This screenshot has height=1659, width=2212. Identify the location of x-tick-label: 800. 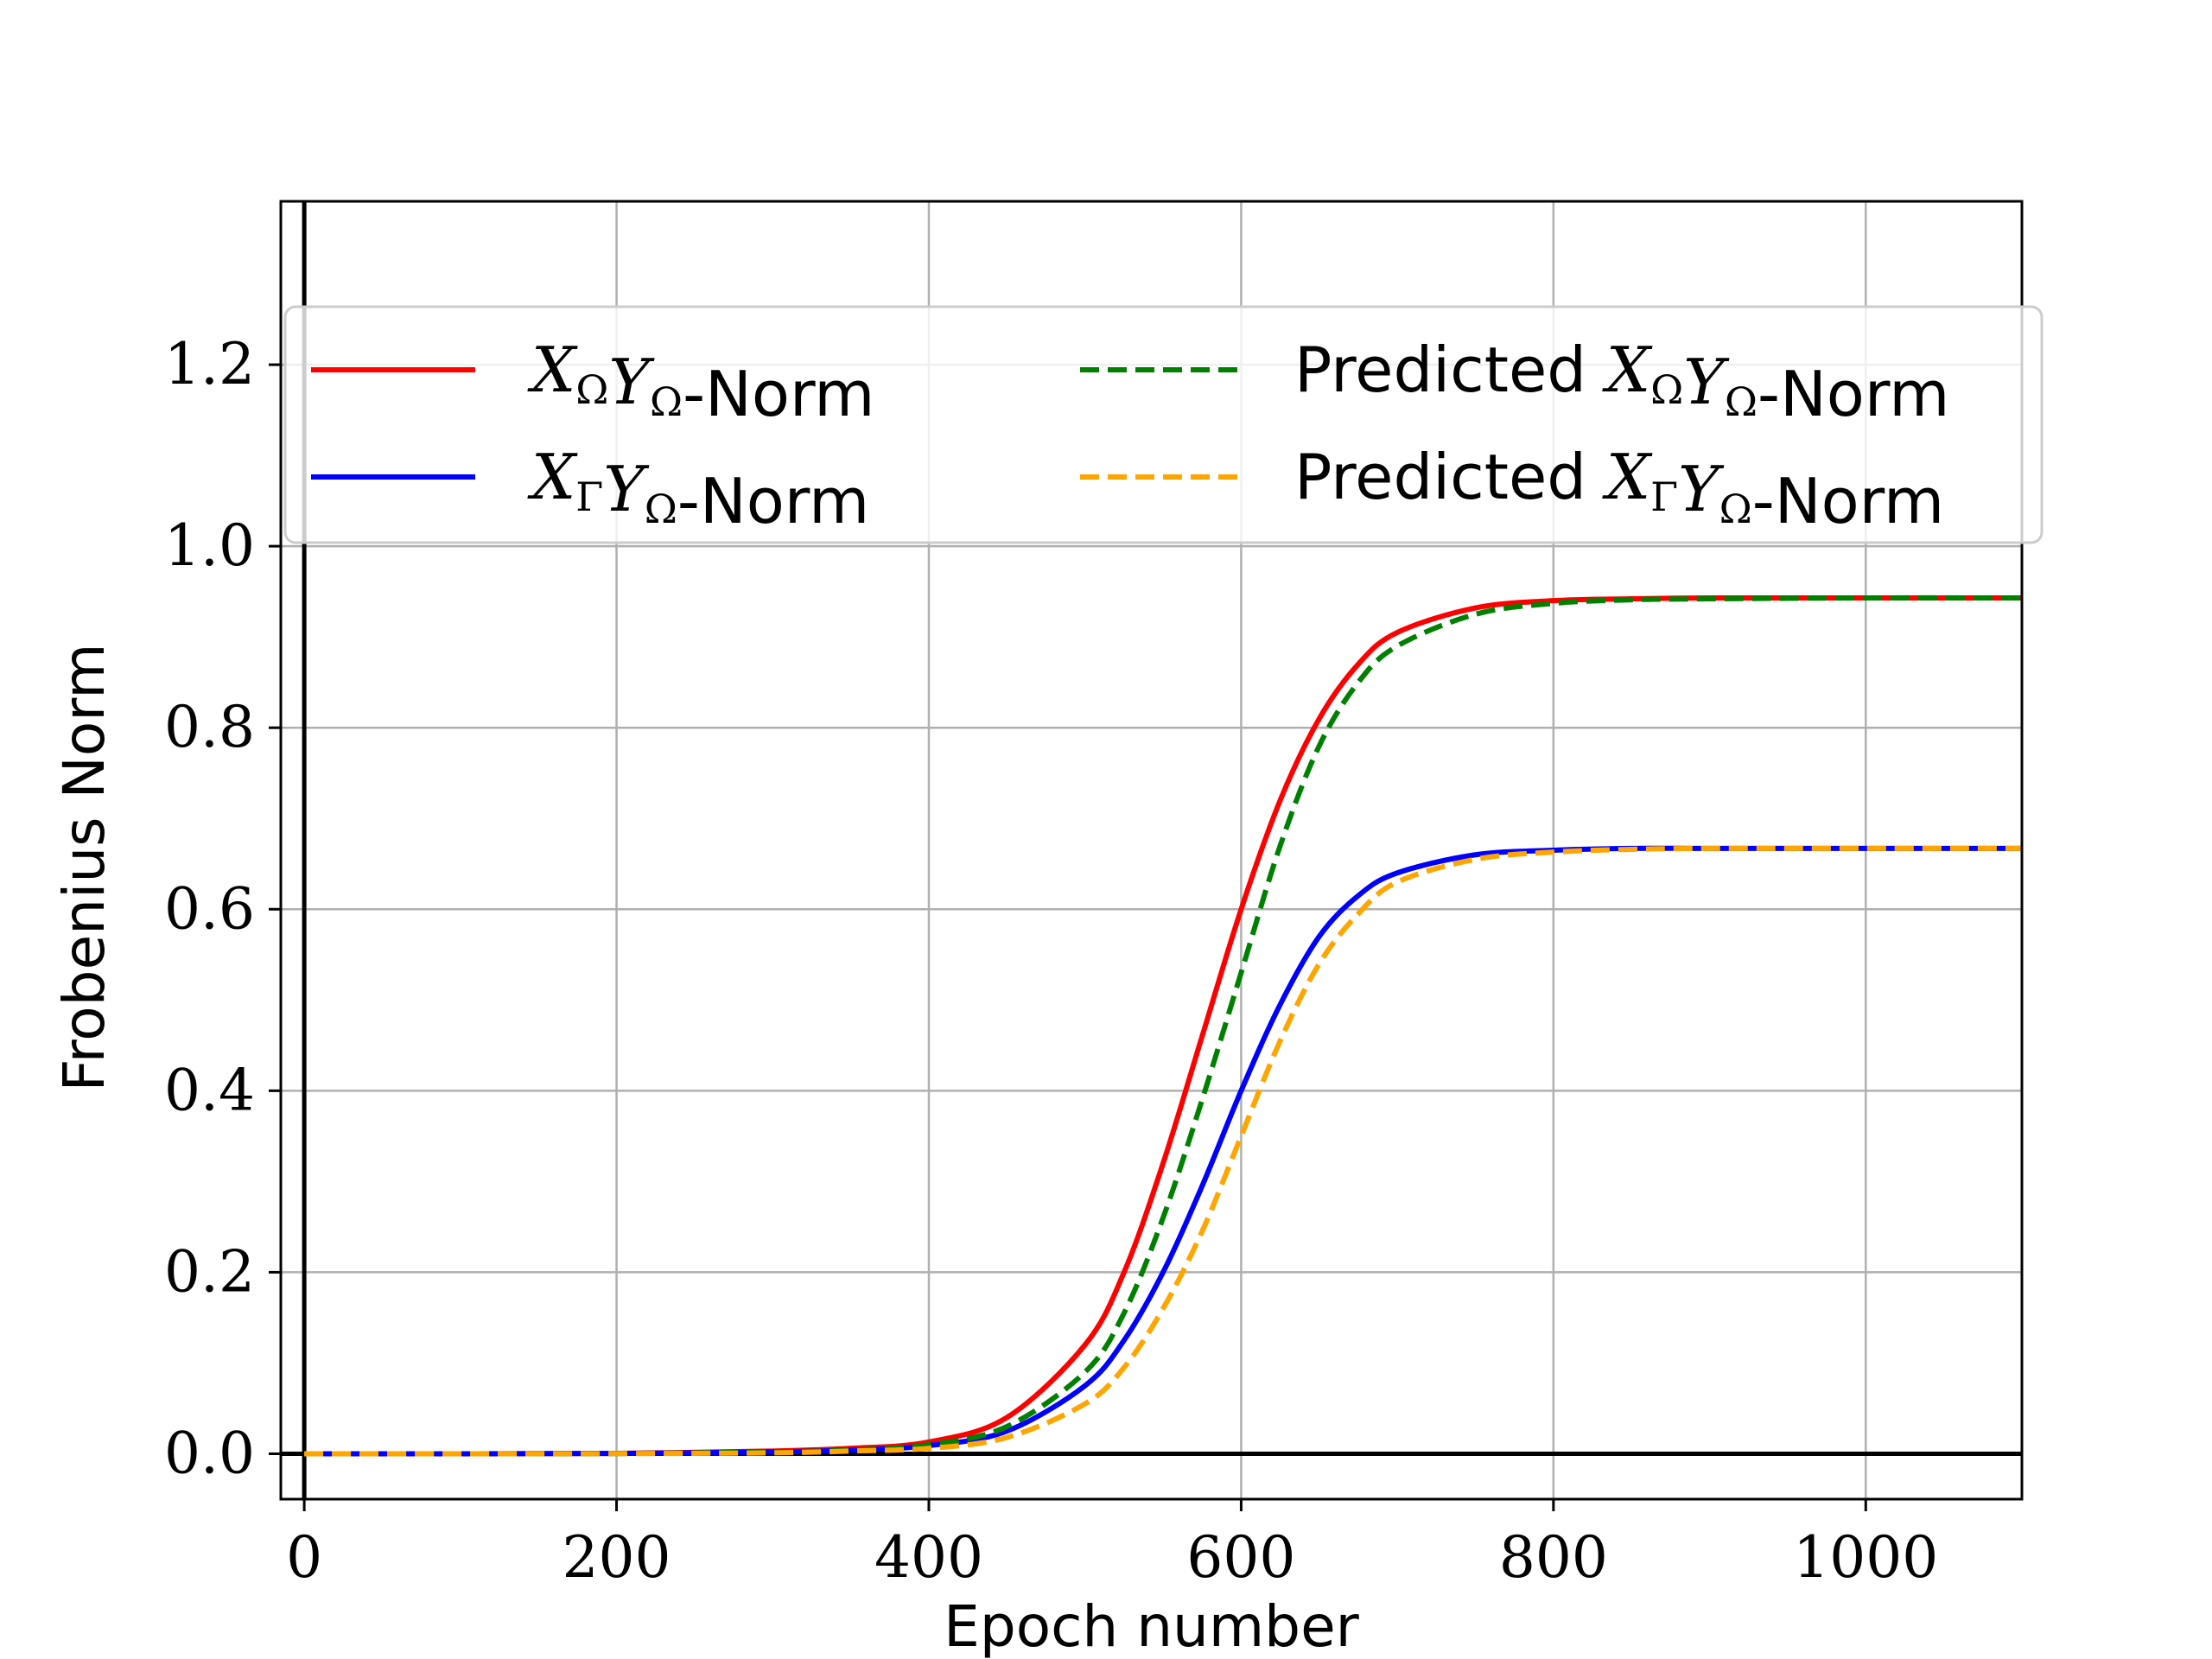
(1553, 1557).